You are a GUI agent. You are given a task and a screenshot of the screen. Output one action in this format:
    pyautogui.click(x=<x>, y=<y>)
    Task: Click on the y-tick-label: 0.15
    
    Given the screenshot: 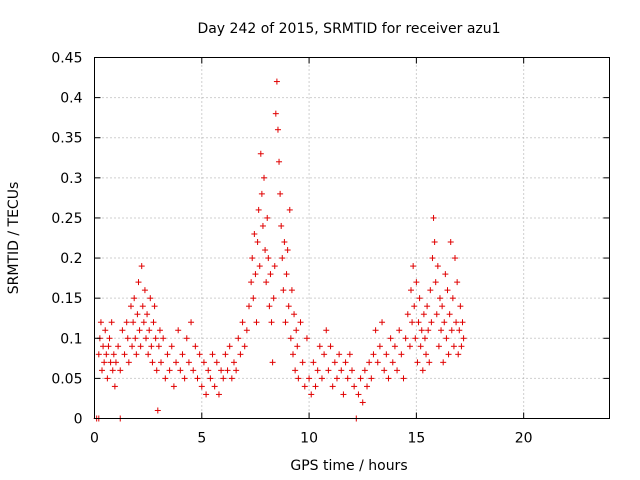 What is the action you would take?
    pyautogui.click(x=66, y=299)
    